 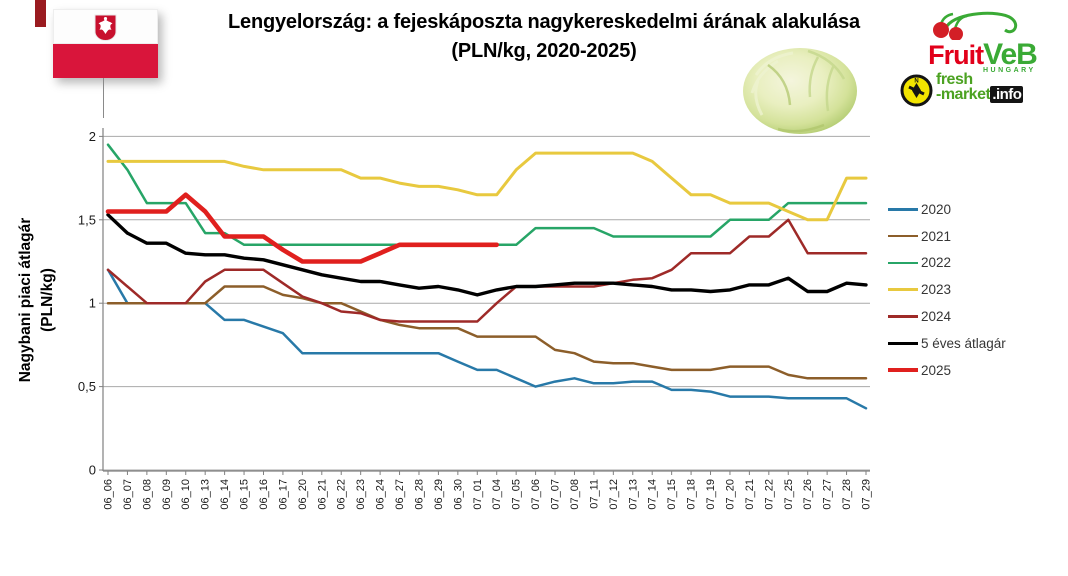 What do you see at coordinates (956, 55) in the screenshot?
I see `fruitveb-word-fruit: Fruit` at bounding box center [956, 55].